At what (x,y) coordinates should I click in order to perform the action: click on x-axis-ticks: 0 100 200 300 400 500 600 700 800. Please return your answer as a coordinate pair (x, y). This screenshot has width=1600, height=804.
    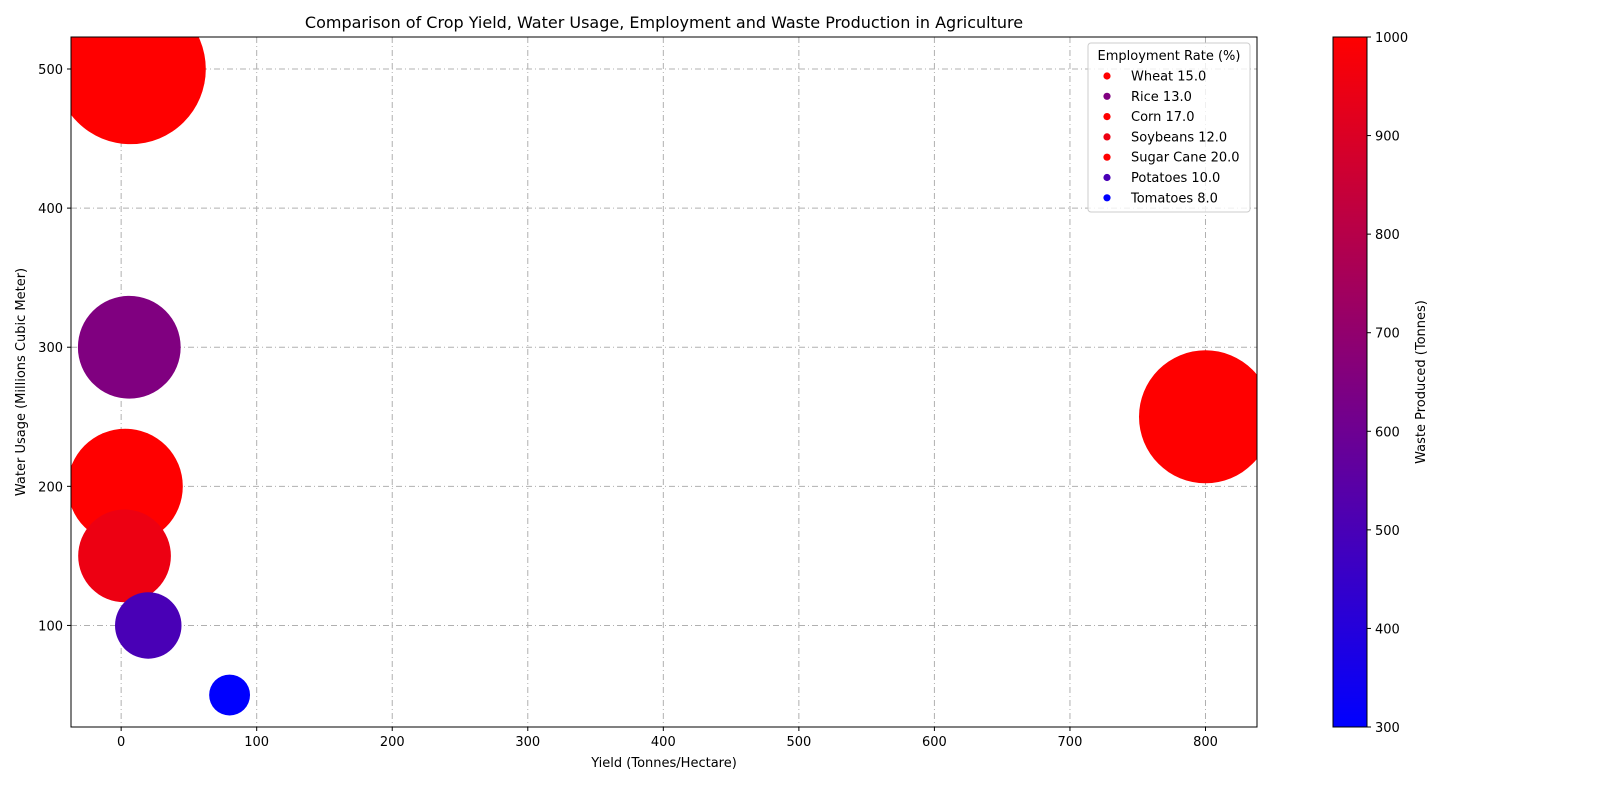
    Looking at the image, I should click on (667, 738).